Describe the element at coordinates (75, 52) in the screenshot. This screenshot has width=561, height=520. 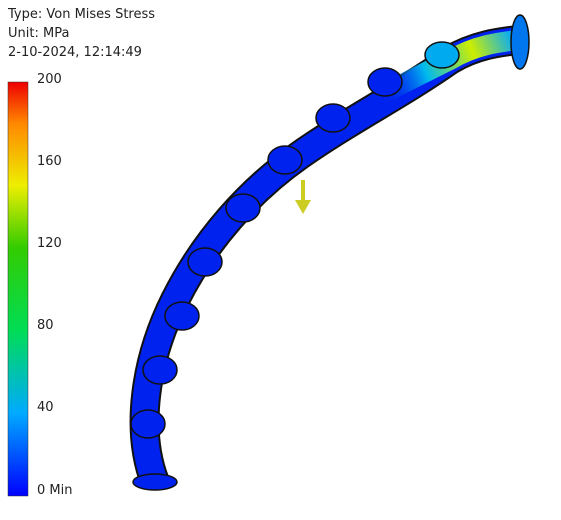
I see `timestamp: 2-10-2024, 12:14:49` at that location.